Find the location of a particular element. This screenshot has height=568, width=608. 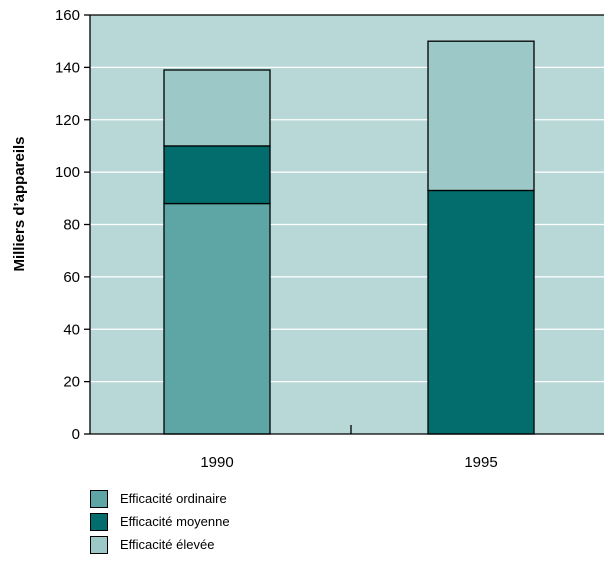

y-tick-label: 40 is located at coordinates (71, 329).